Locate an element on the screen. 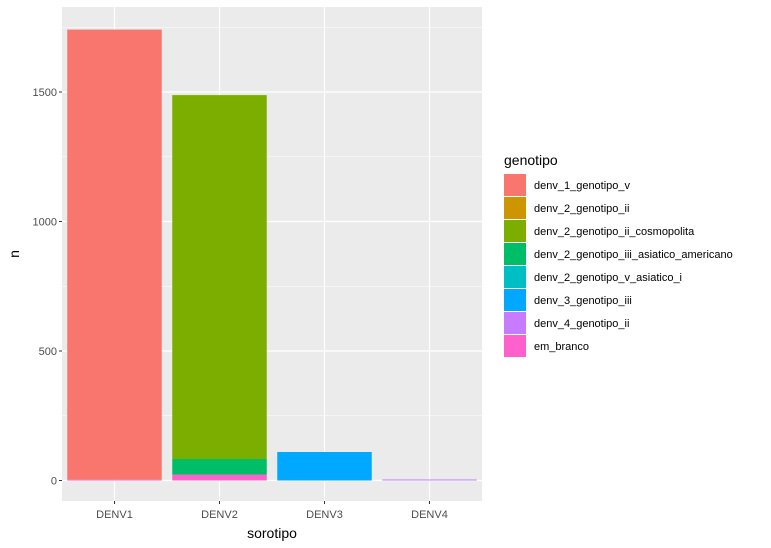 This screenshot has width=771, height=548. legend-label: denv_4_genotipo_ii is located at coordinates (581, 324).